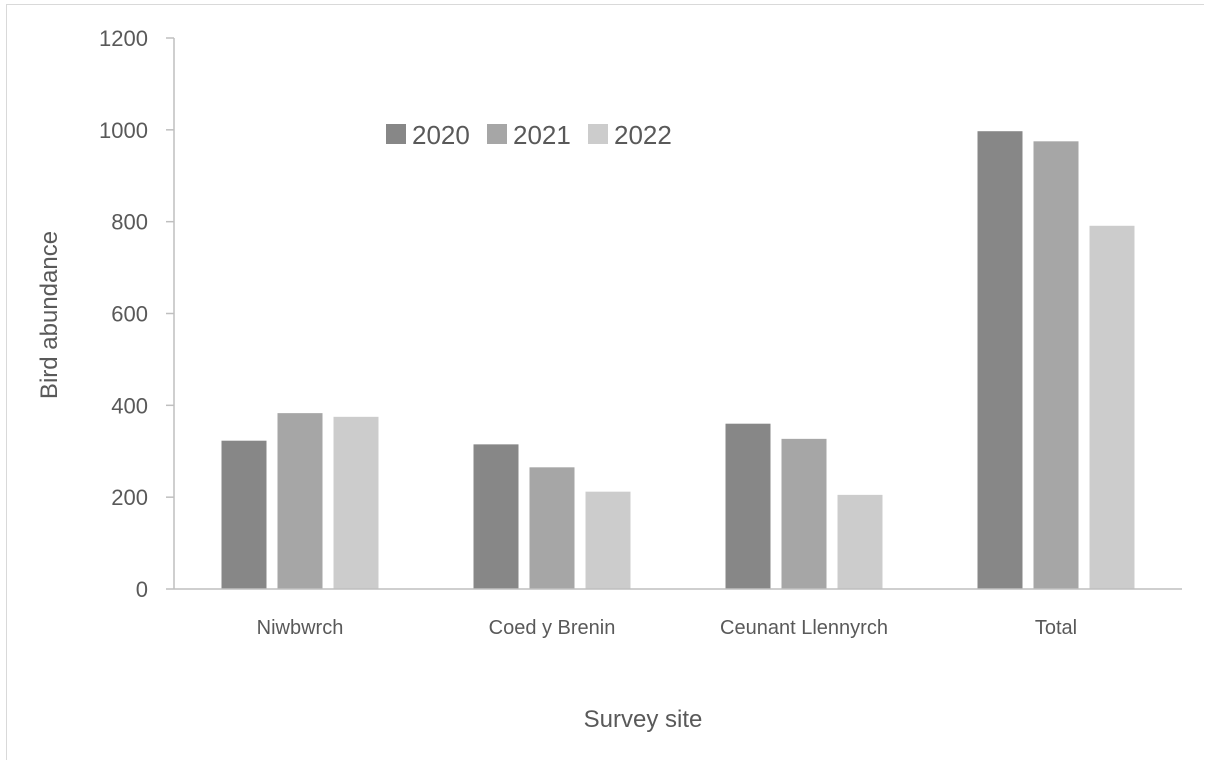 The height and width of the screenshot is (761, 1205). What do you see at coordinates (123, 130) in the screenshot?
I see `y-tick-label: 1000` at bounding box center [123, 130].